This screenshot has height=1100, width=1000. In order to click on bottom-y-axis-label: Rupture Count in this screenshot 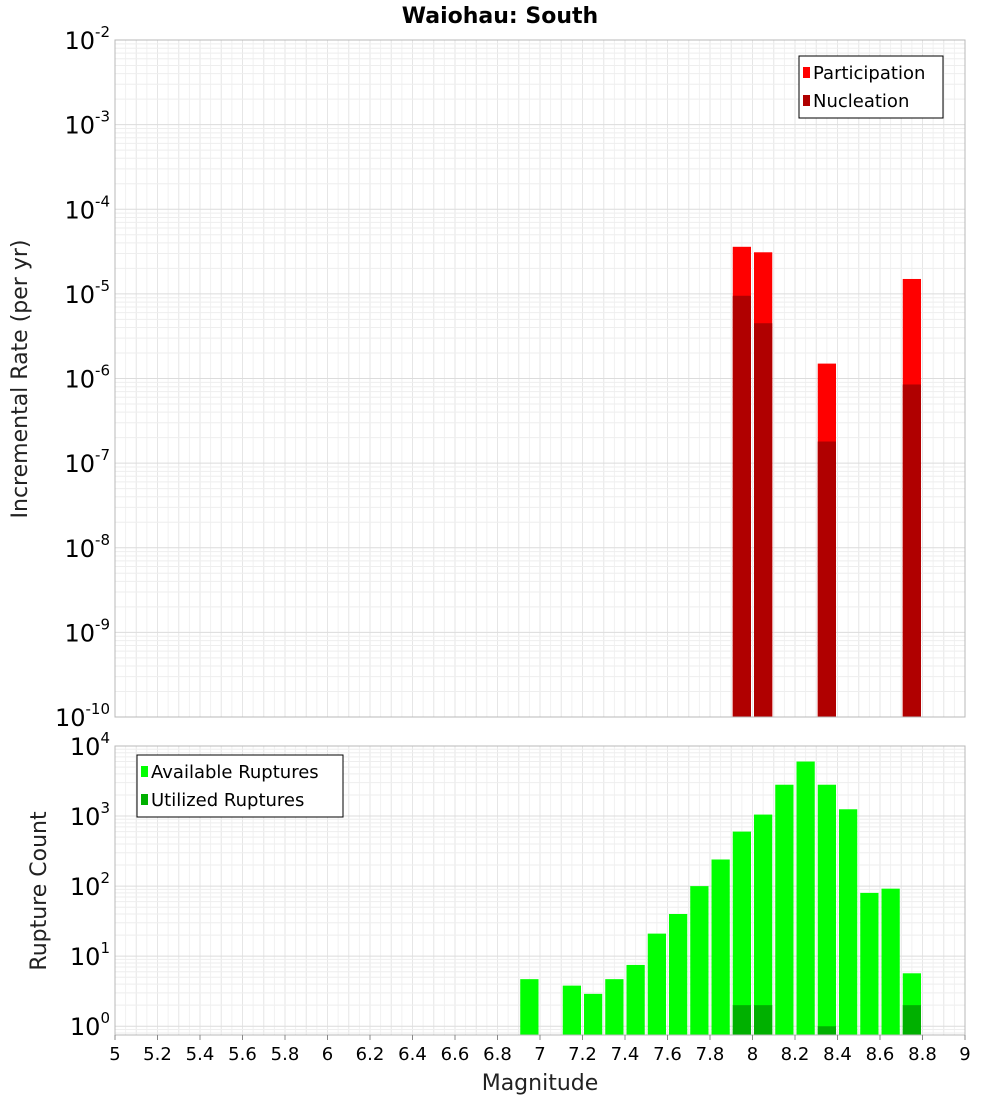, I will do `click(39, 891)`.